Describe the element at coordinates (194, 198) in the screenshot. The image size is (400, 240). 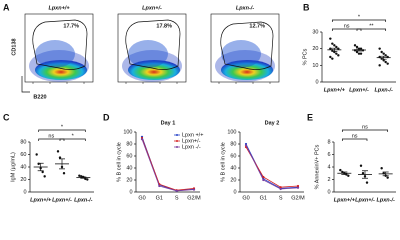
I see `x-tick-label: G2/M` at that location.